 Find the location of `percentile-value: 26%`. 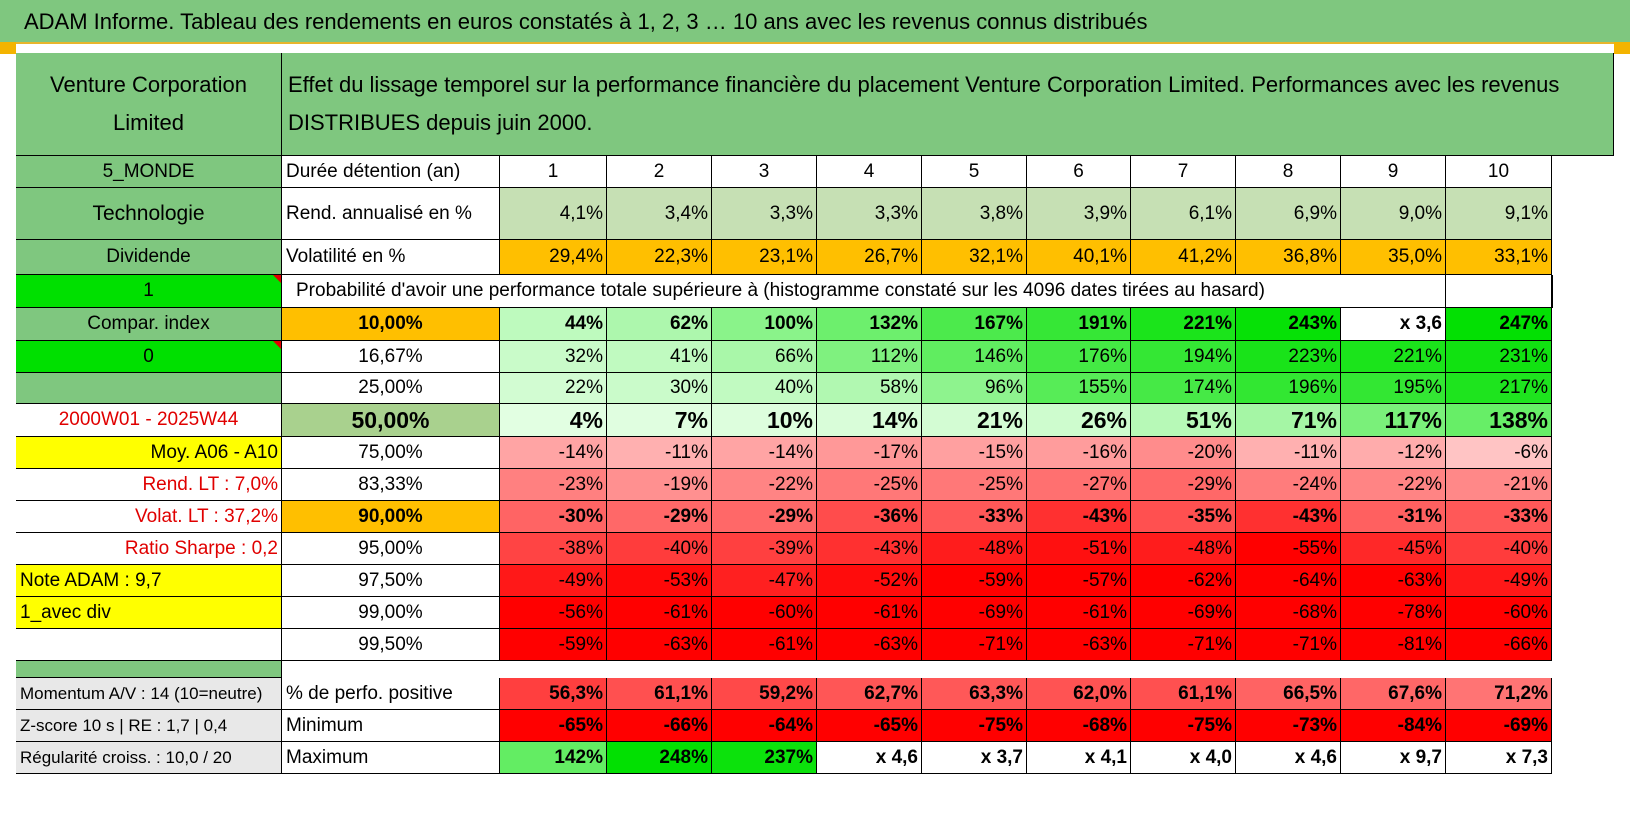

percentile-value: 26% is located at coordinates (1079, 420).